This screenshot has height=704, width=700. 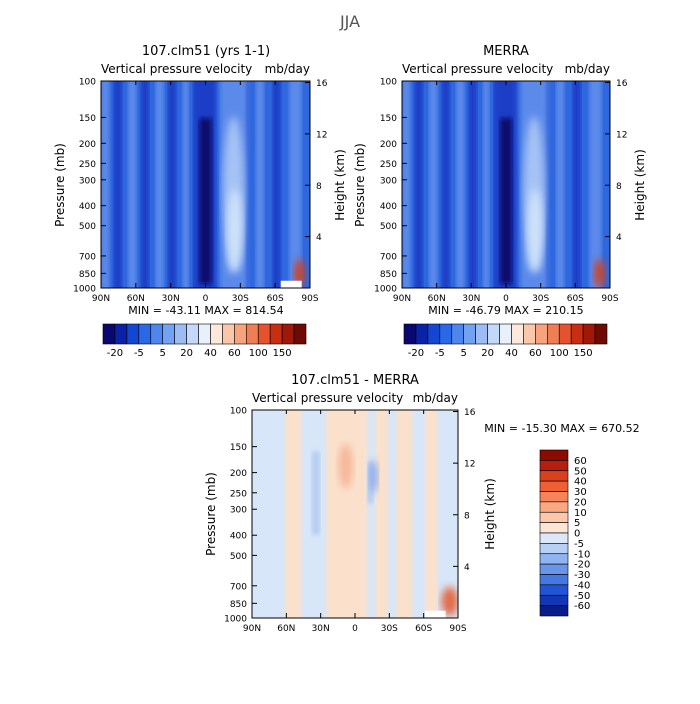 What do you see at coordinates (204, 341) in the screenshot?
I see `colorbar: -20 -5 5 20 40 60 100 150` at bounding box center [204, 341].